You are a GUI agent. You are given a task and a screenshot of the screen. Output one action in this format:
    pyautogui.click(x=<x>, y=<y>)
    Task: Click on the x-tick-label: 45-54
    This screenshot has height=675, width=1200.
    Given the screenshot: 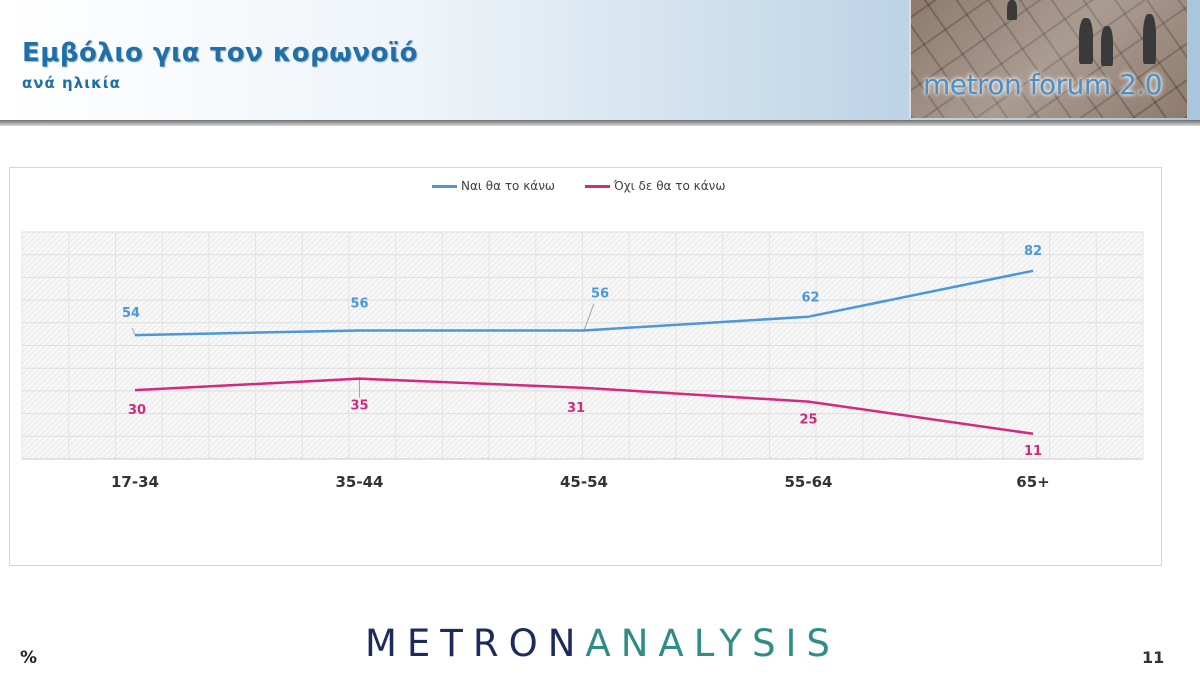 What is the action you would take?
    pyautogui.click(x=584, y=482)
    